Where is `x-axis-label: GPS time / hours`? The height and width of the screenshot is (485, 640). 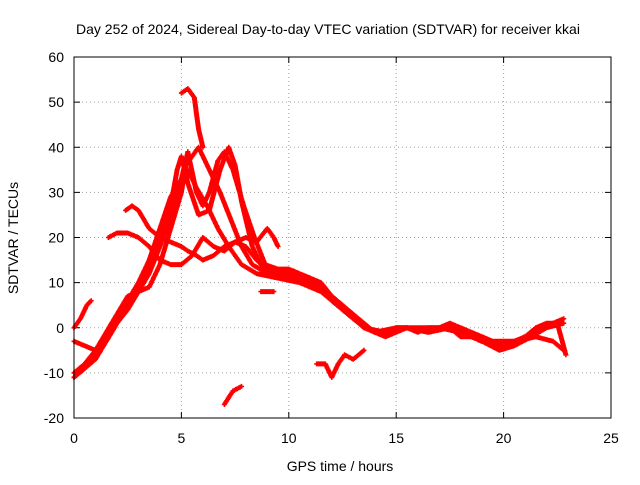
x-axis-label: GPS time / hours is located at coordinates (340, 466).